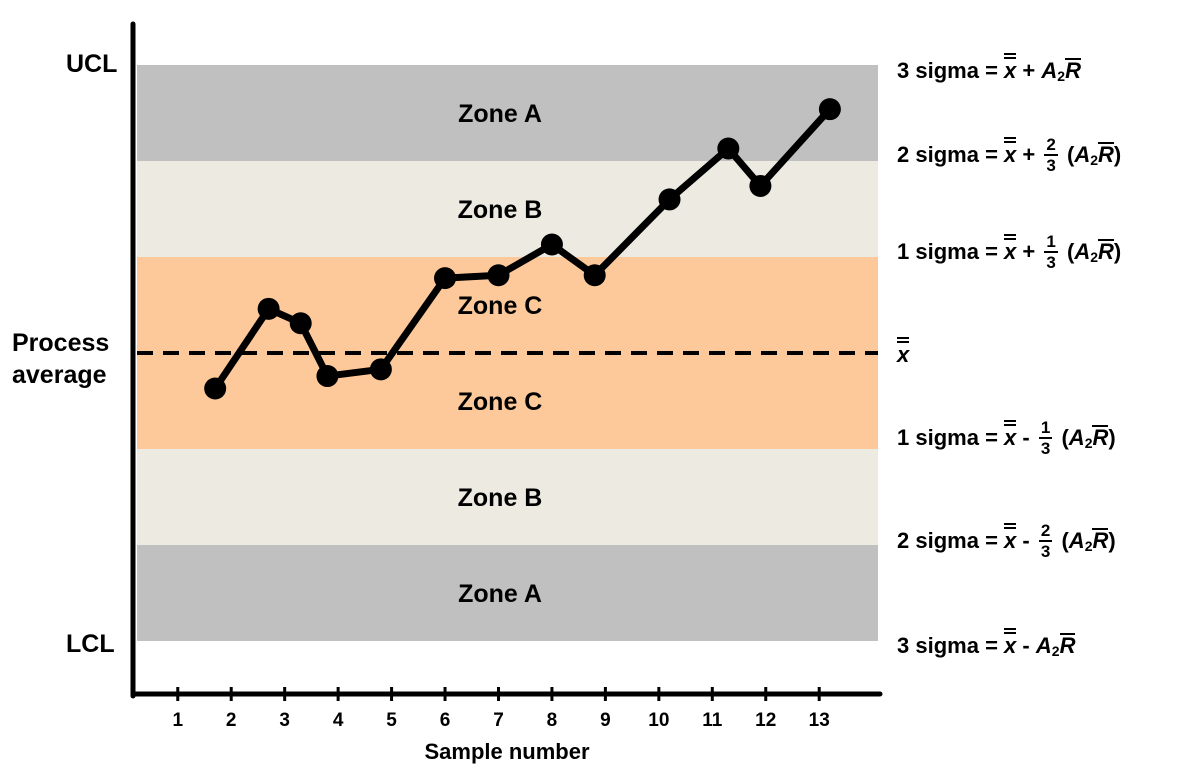 The height and width of the screenshot is (771, 1185). I want to click on x-tick-label: 3, so click(284, 720).